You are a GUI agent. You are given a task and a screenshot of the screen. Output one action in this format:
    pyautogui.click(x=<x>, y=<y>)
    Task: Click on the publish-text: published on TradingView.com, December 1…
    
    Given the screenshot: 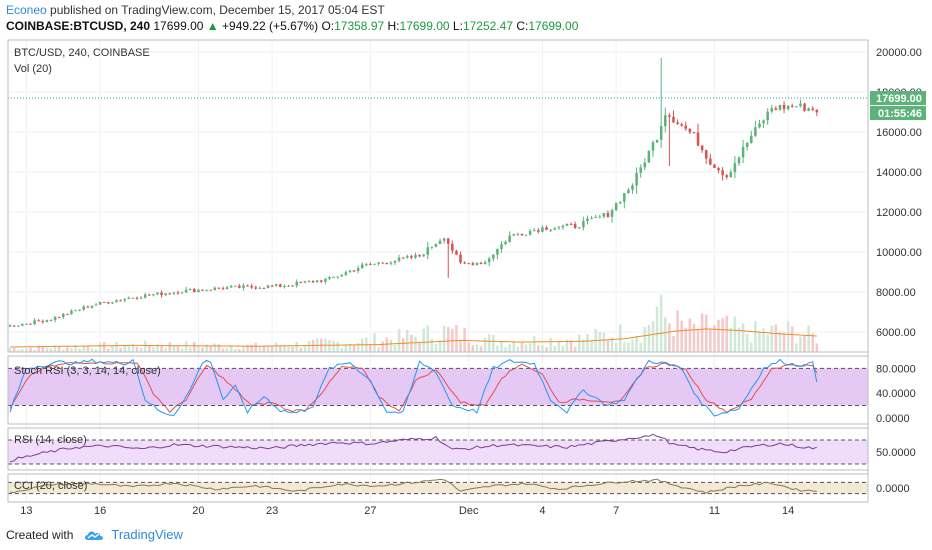 What is the action you would take?
    pyautogui.click(x=217, y=10)
    